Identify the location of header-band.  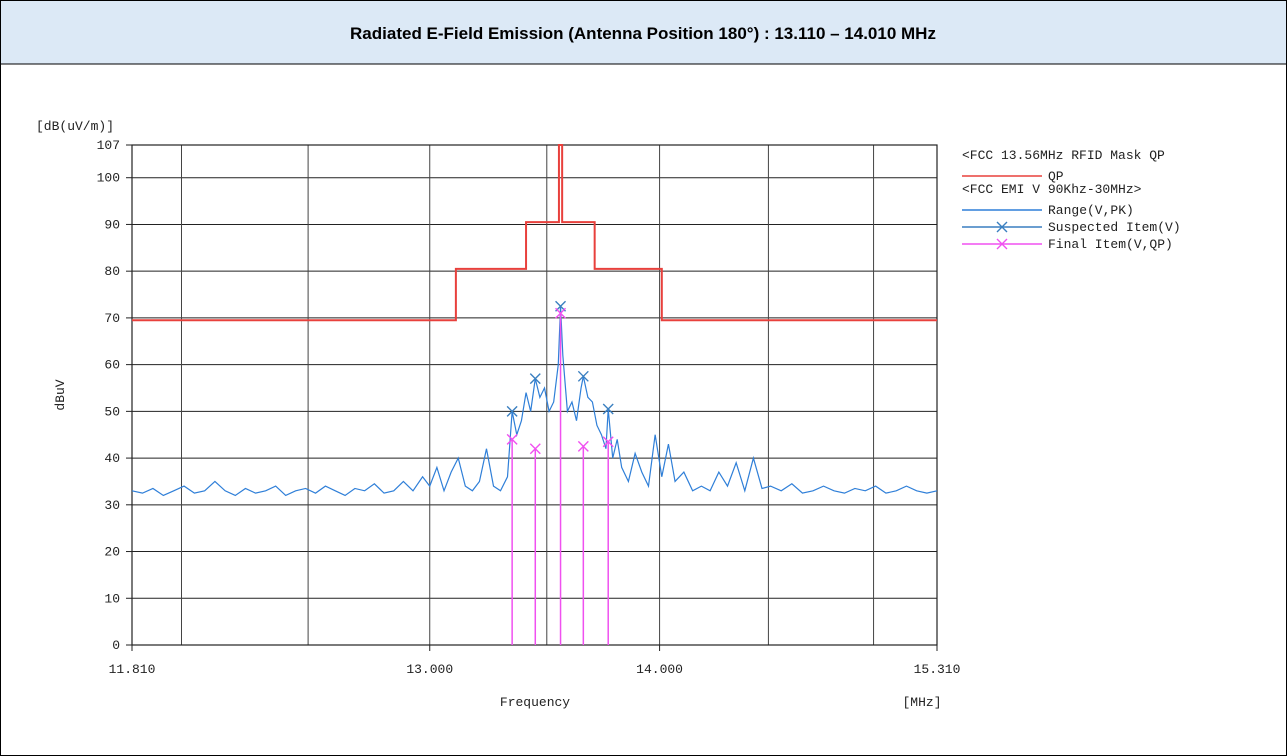
(643, 32).